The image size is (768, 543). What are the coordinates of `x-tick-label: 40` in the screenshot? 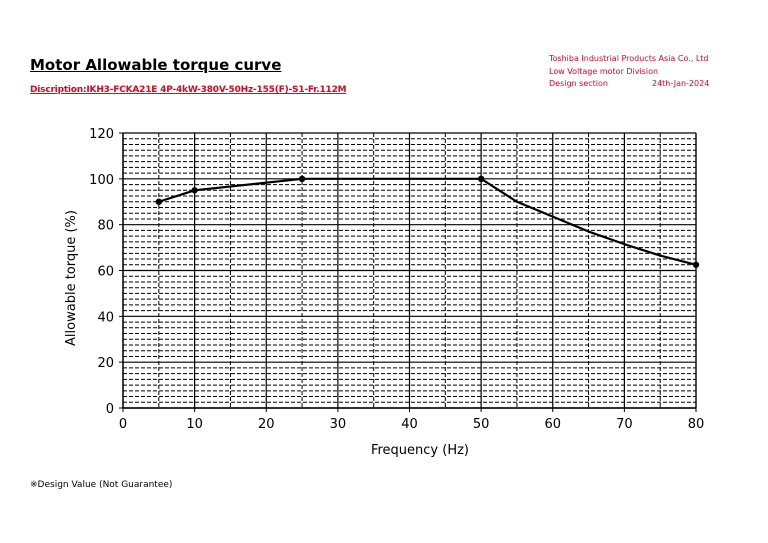 It's located at (409, 424).